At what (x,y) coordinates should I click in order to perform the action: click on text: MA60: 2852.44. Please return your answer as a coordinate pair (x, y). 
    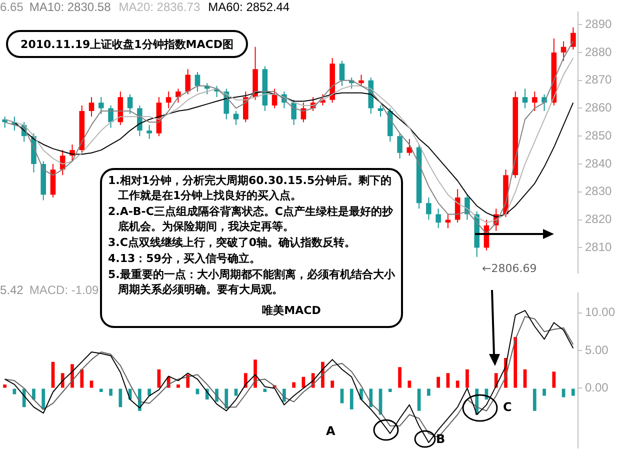
    Looking at the image, I should click on (249, 7).